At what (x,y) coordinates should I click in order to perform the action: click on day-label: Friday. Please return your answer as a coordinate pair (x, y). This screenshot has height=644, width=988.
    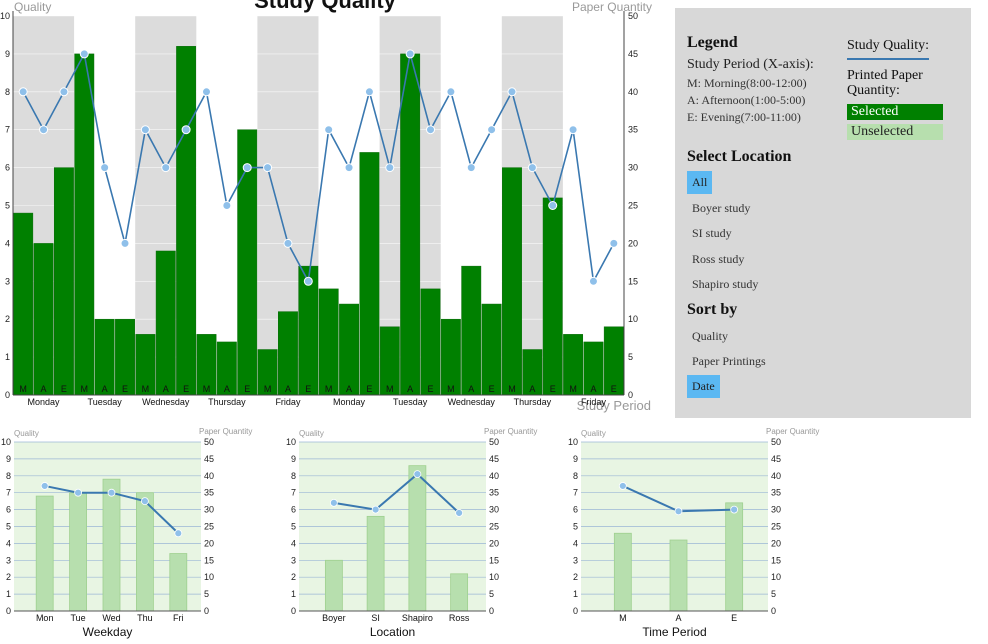
    Looking at the image, I should click on (594, 402).